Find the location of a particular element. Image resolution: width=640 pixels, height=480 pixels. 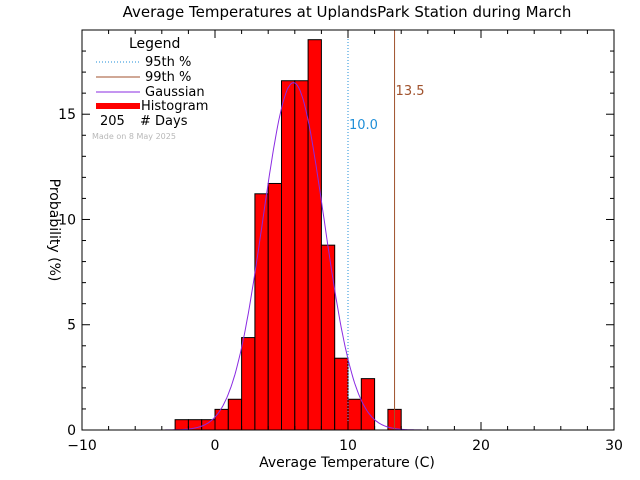

legend-title: Legend is located at coordinates (154, 44).